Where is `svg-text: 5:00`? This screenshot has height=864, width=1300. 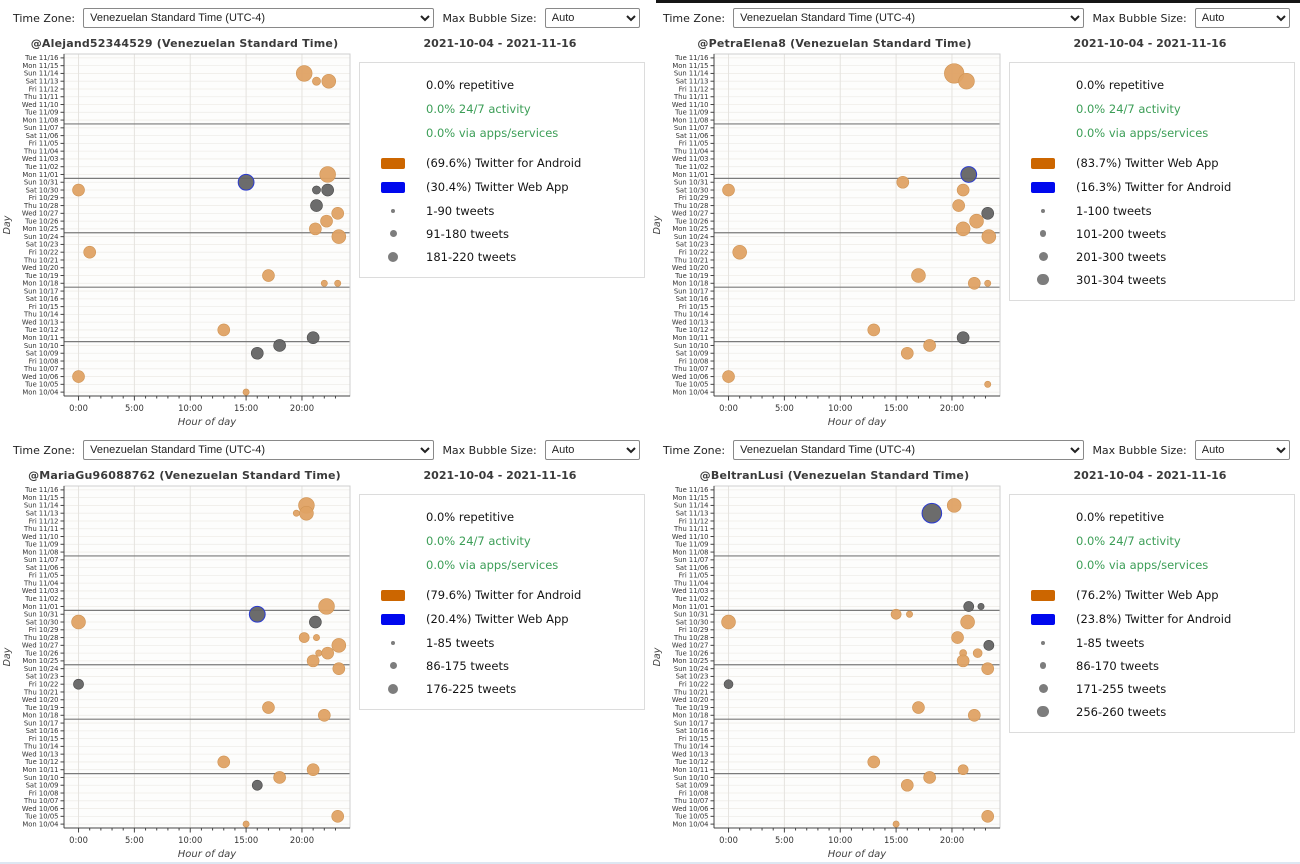
svg-text: 5:00 is located at coordinates (134, 840).